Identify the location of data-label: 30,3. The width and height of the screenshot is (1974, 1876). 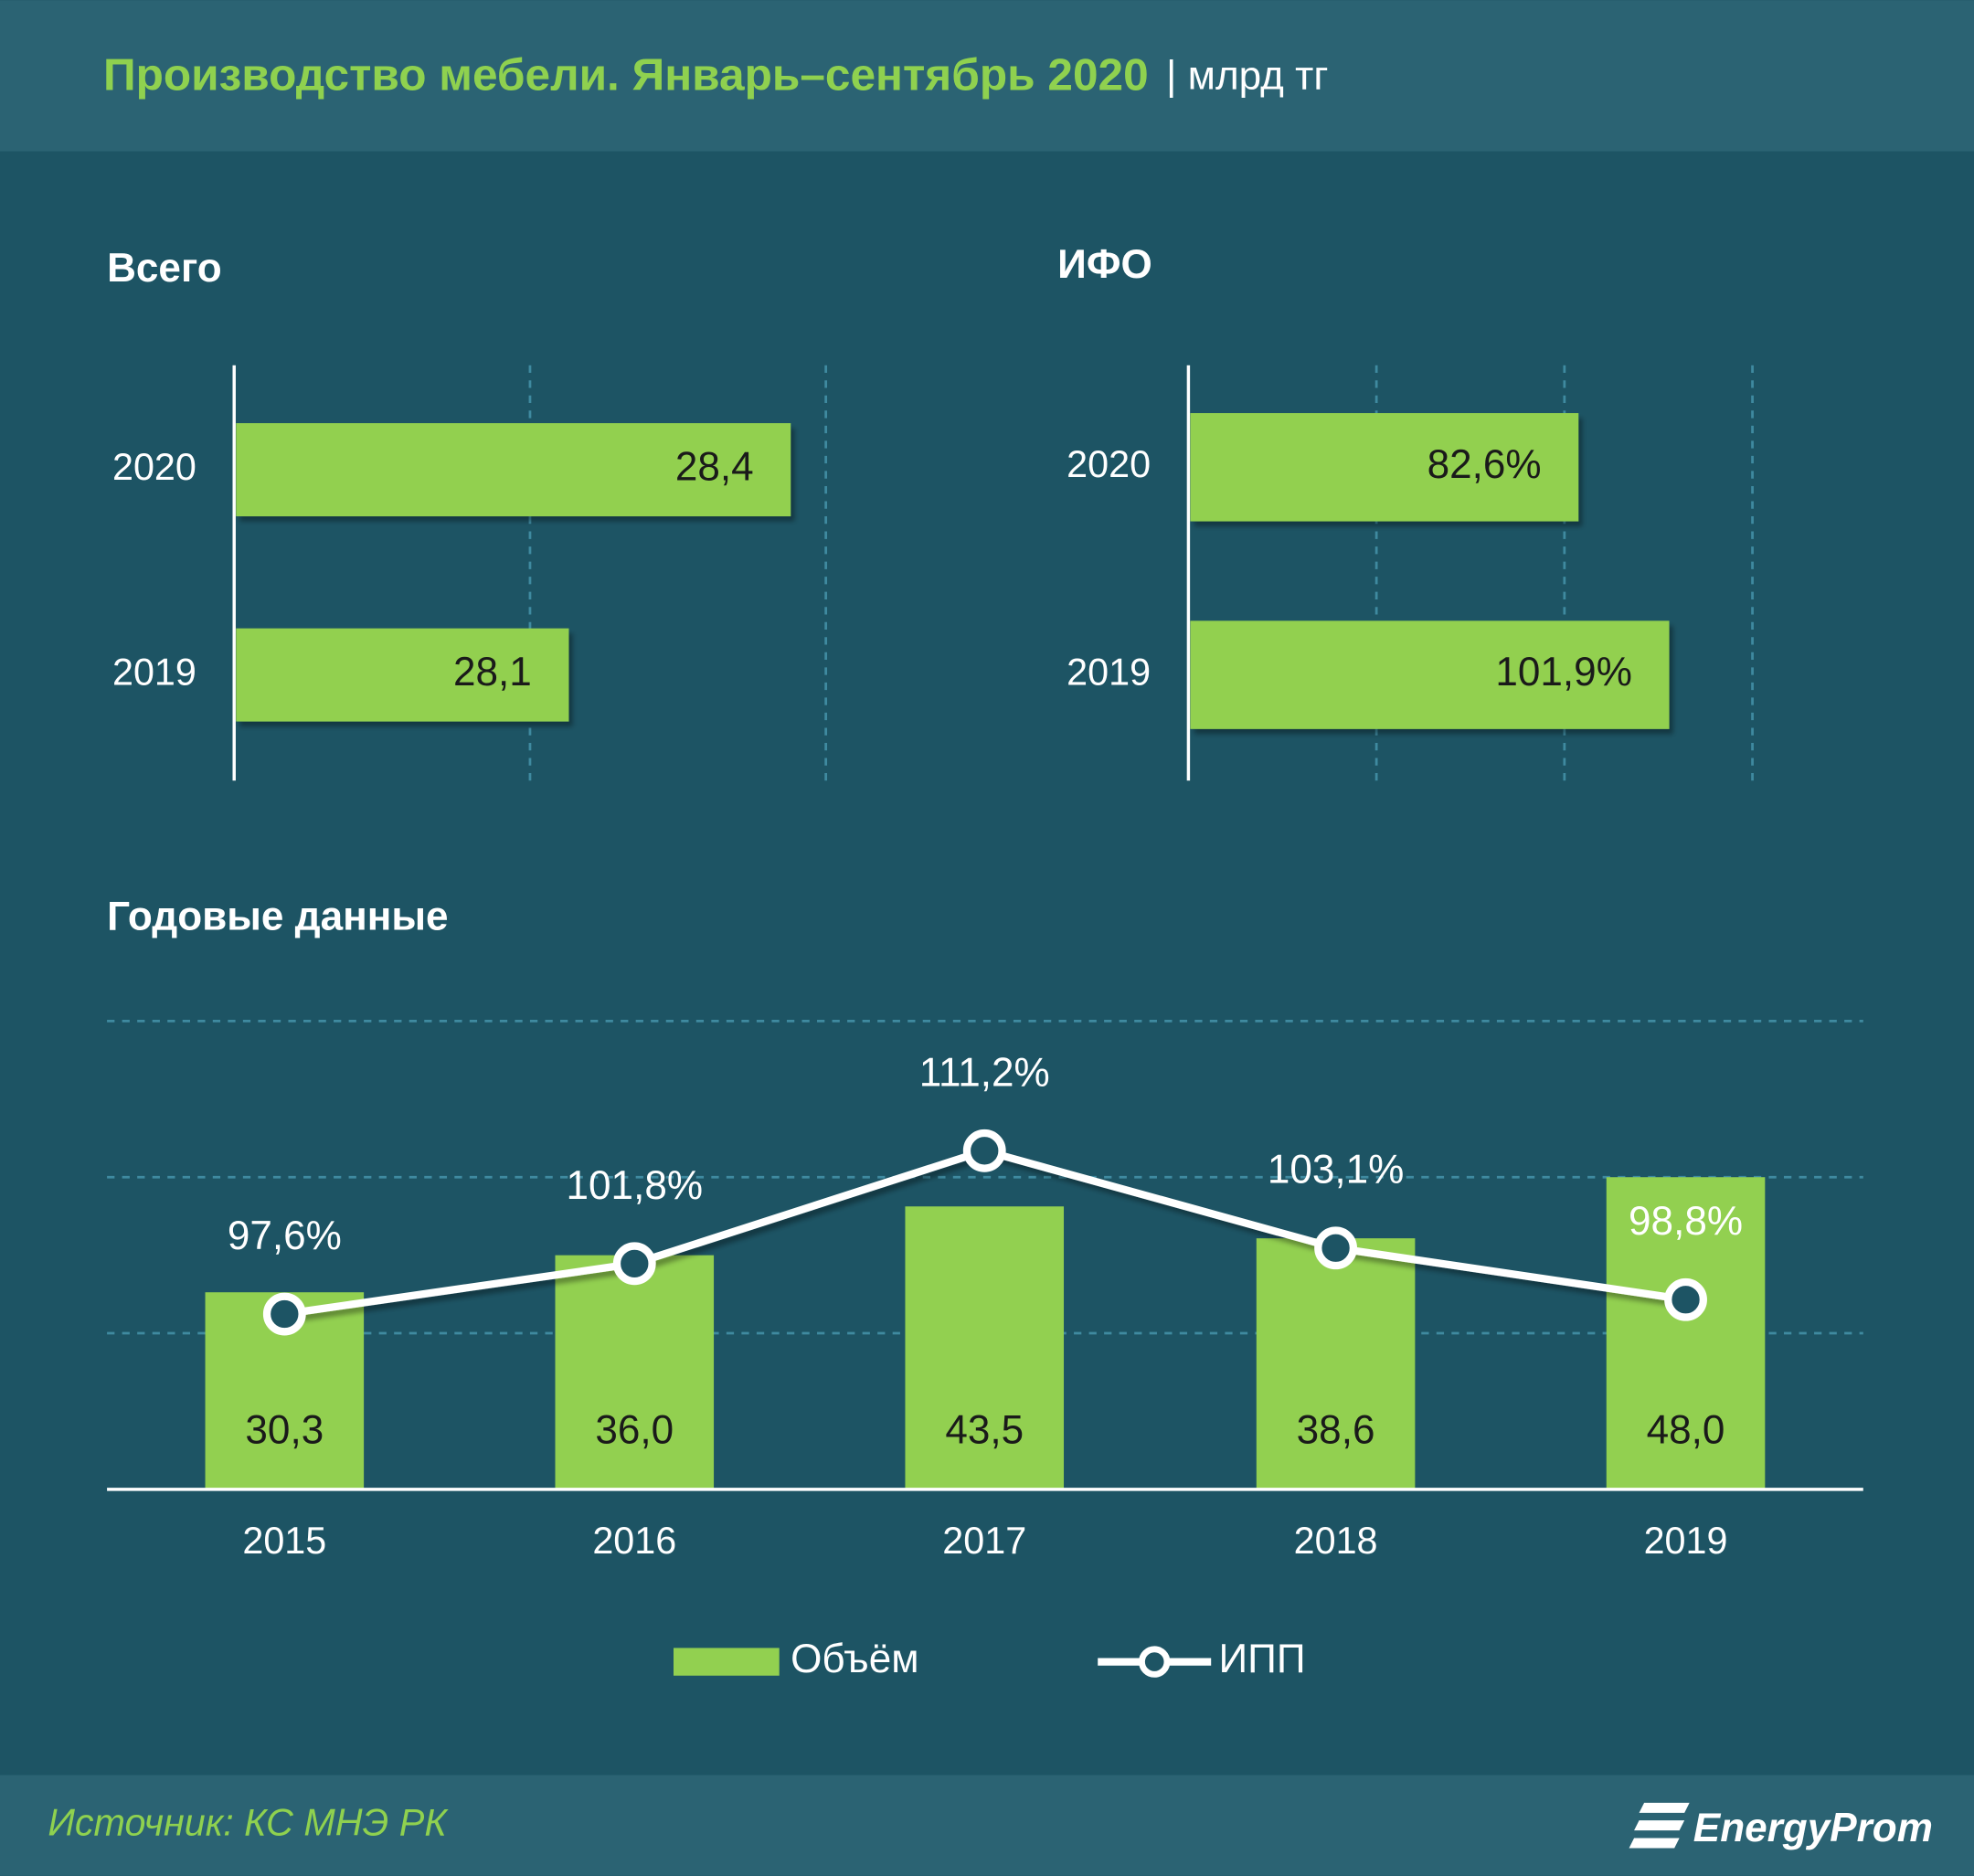
(284, 1430).